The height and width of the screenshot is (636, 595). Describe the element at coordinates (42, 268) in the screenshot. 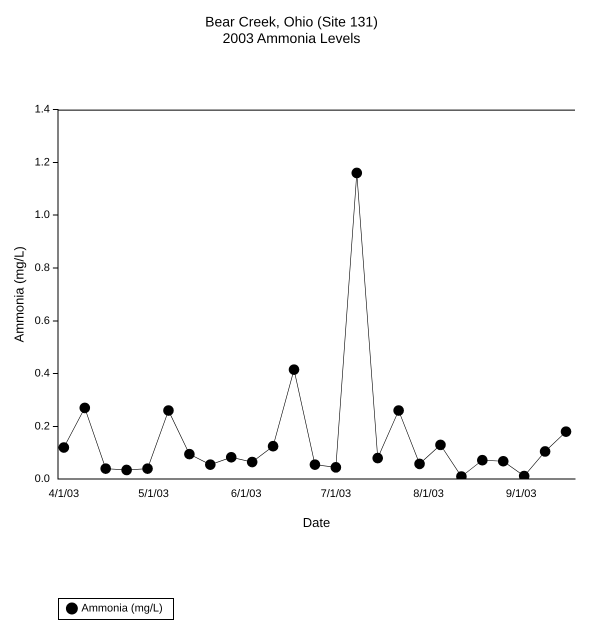

I see `y-tick-label: 0.8` at that location.